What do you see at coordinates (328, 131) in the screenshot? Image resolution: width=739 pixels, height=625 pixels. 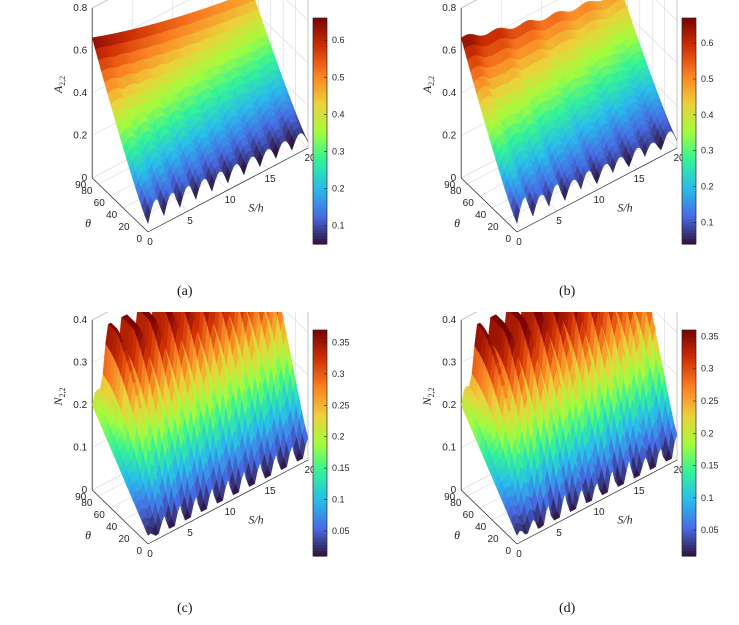 I see `colorbar-0: 0.1 0.2 0.3 0.4 0.5 0.6` at bounding box center [328, 131].